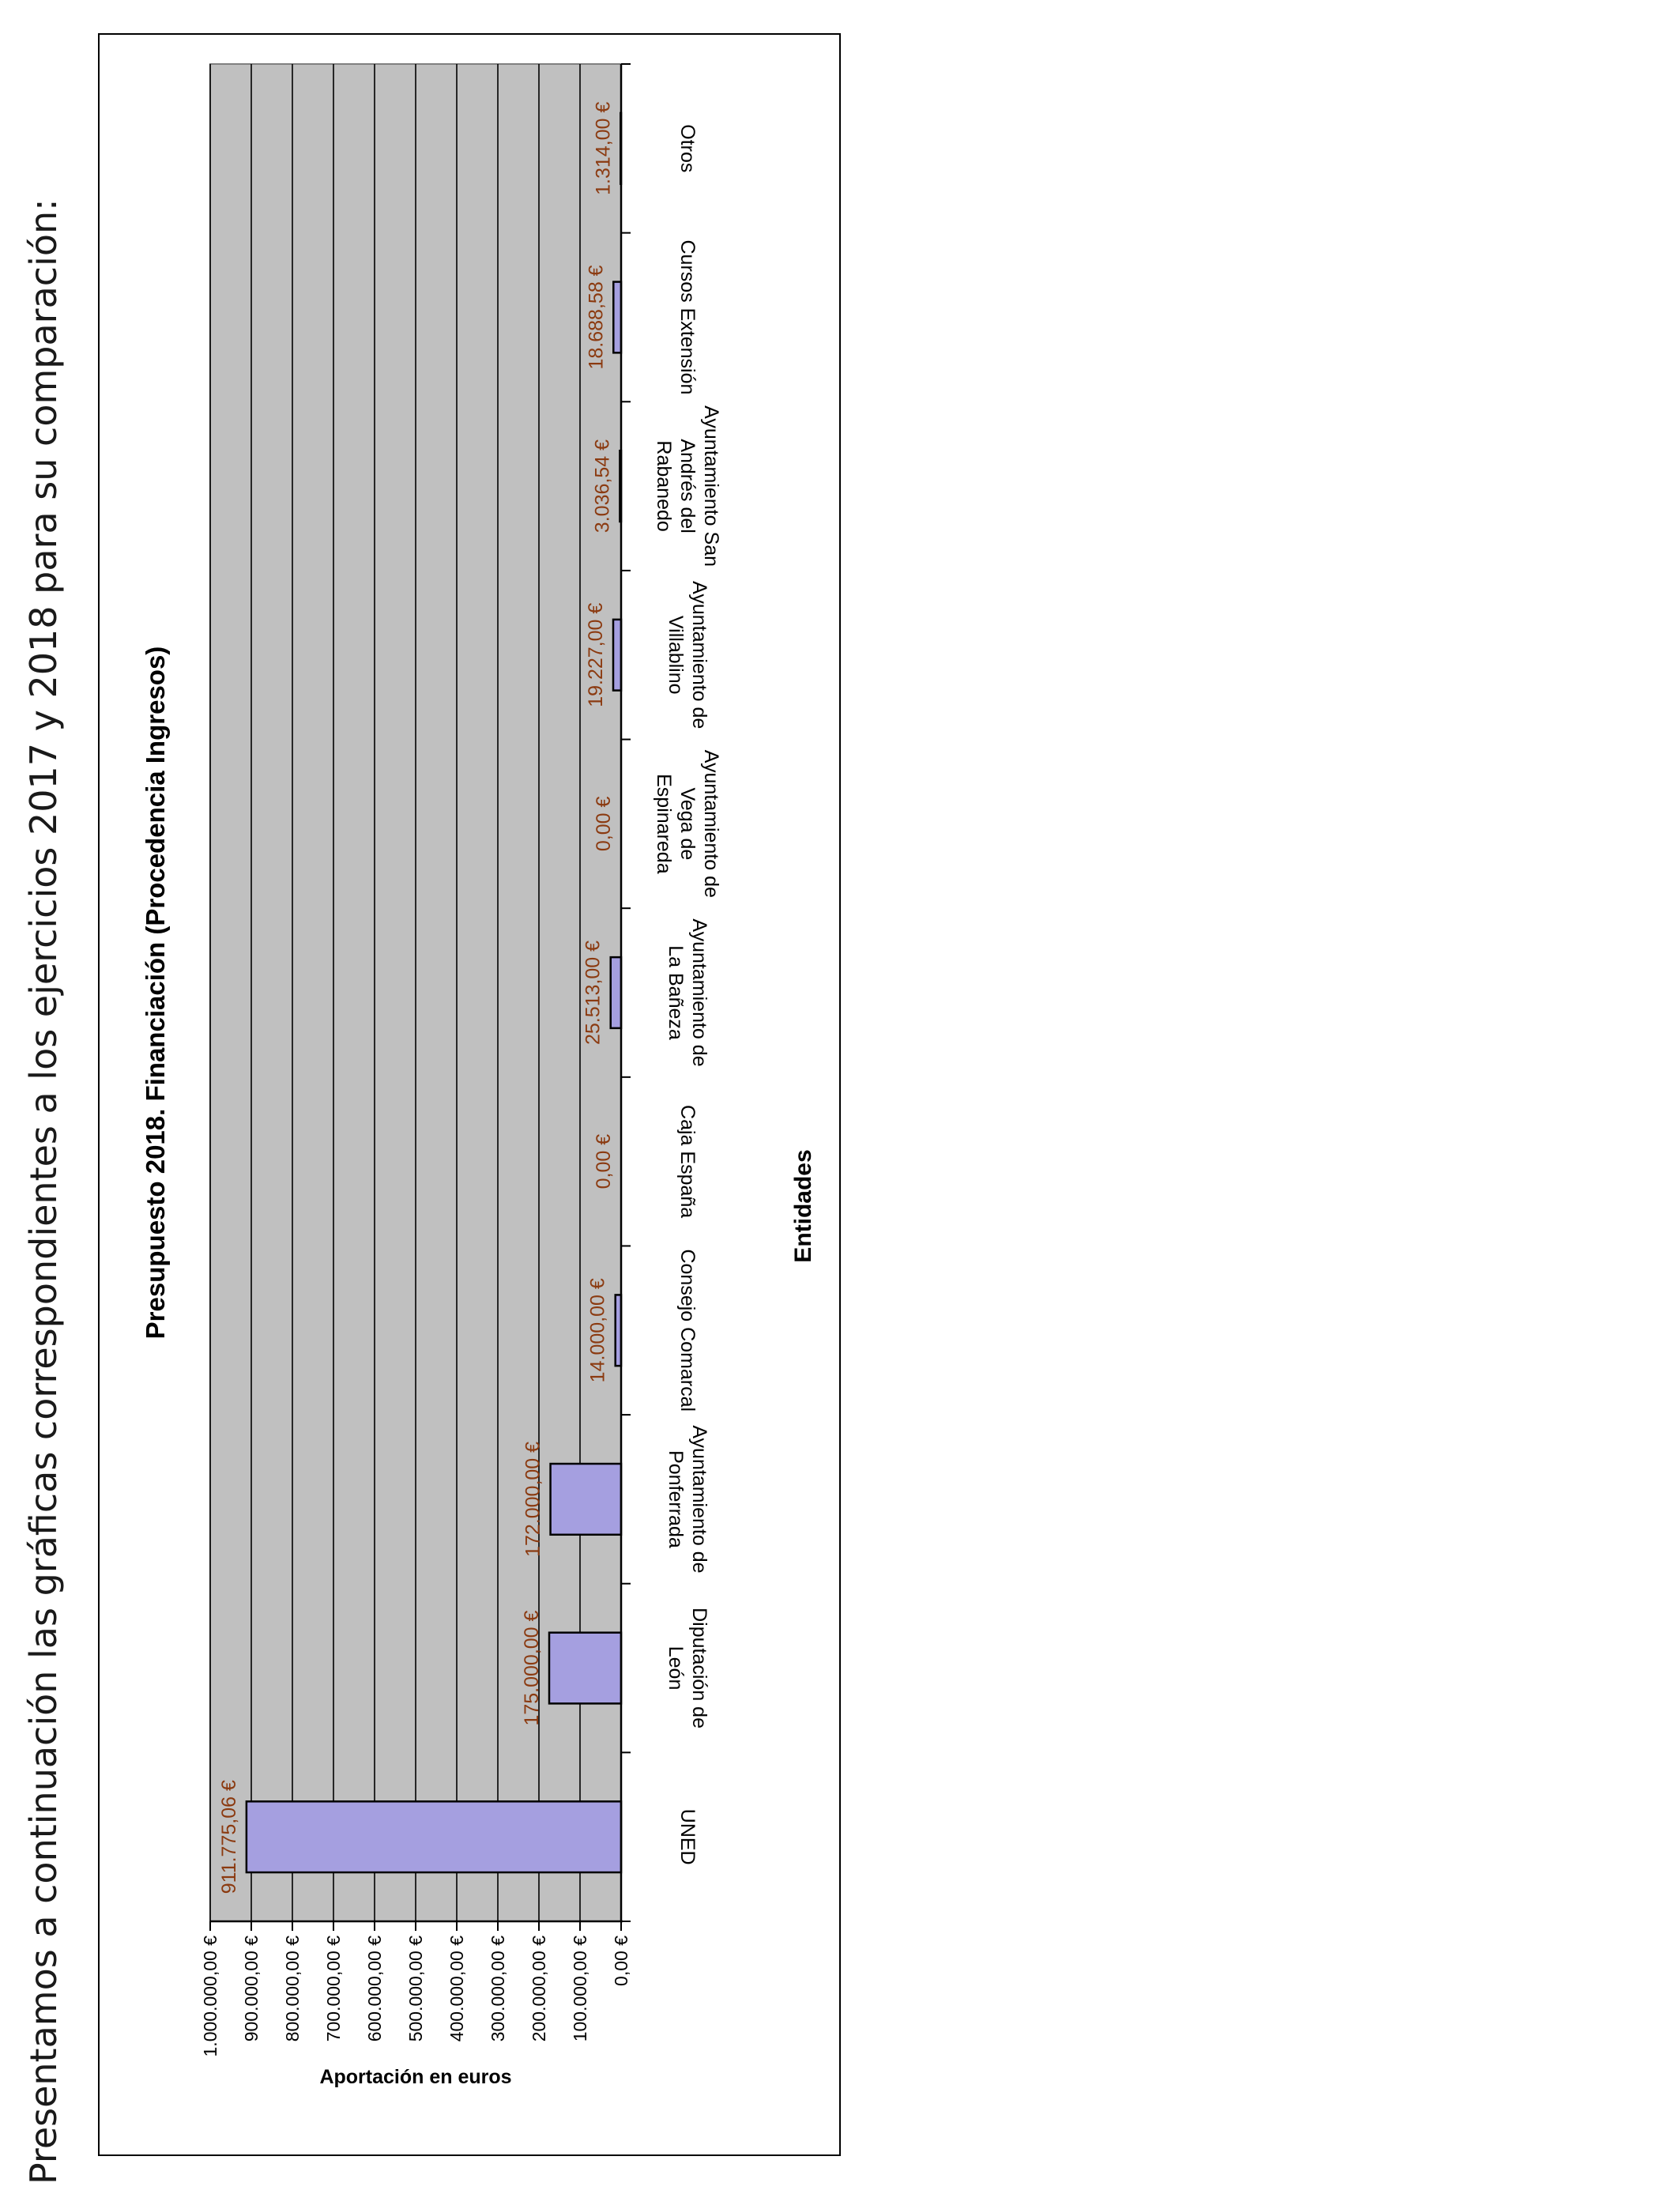 This screenshot has height=2194, width=1680. Describe the element at coordinates (415, 2077) in the screenshot. I see `y-axis-title: Aportación en euros` at that location.